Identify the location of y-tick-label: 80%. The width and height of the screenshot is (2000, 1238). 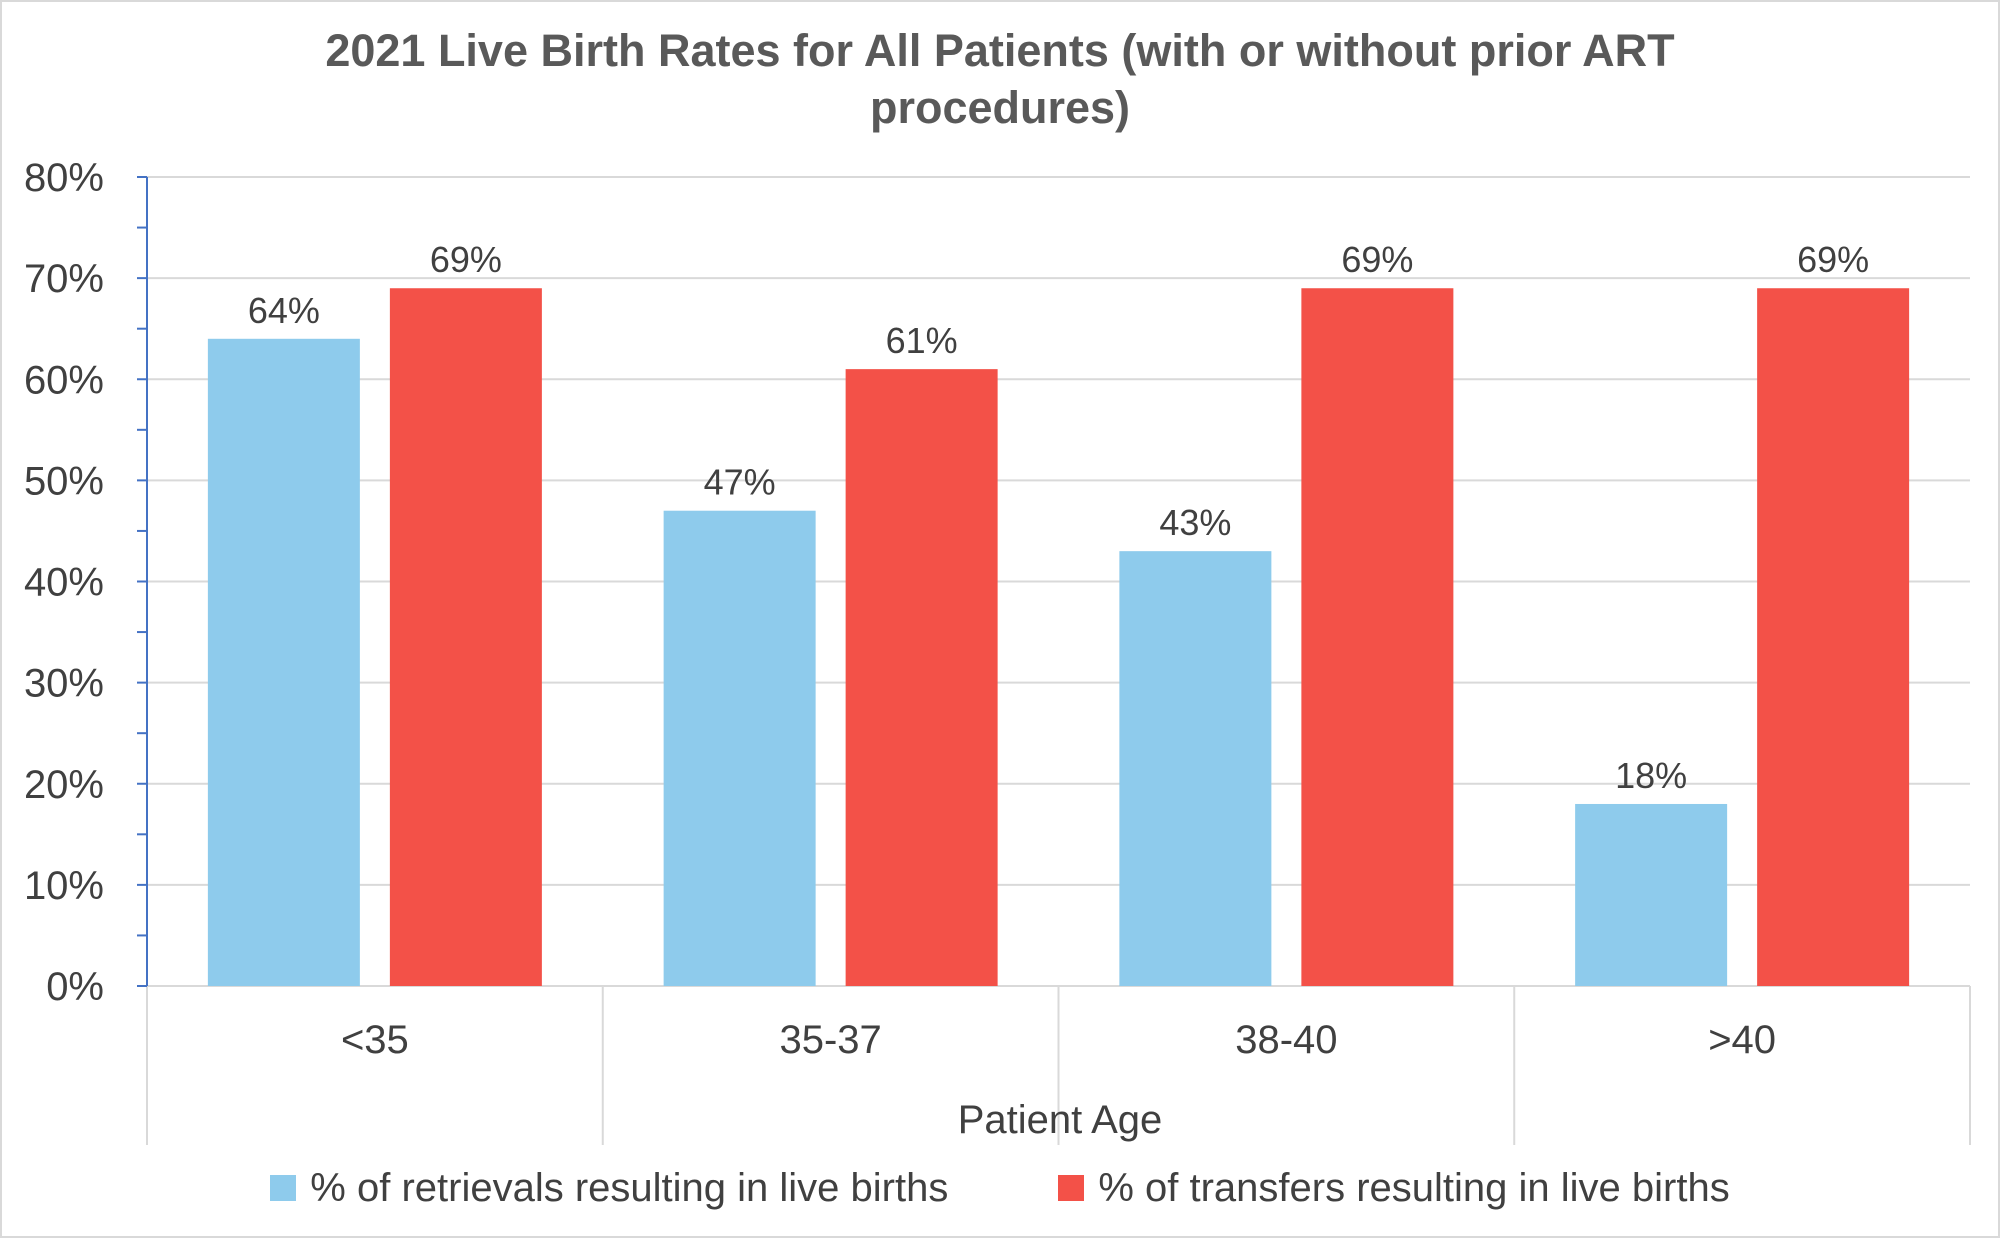
(64, 178).